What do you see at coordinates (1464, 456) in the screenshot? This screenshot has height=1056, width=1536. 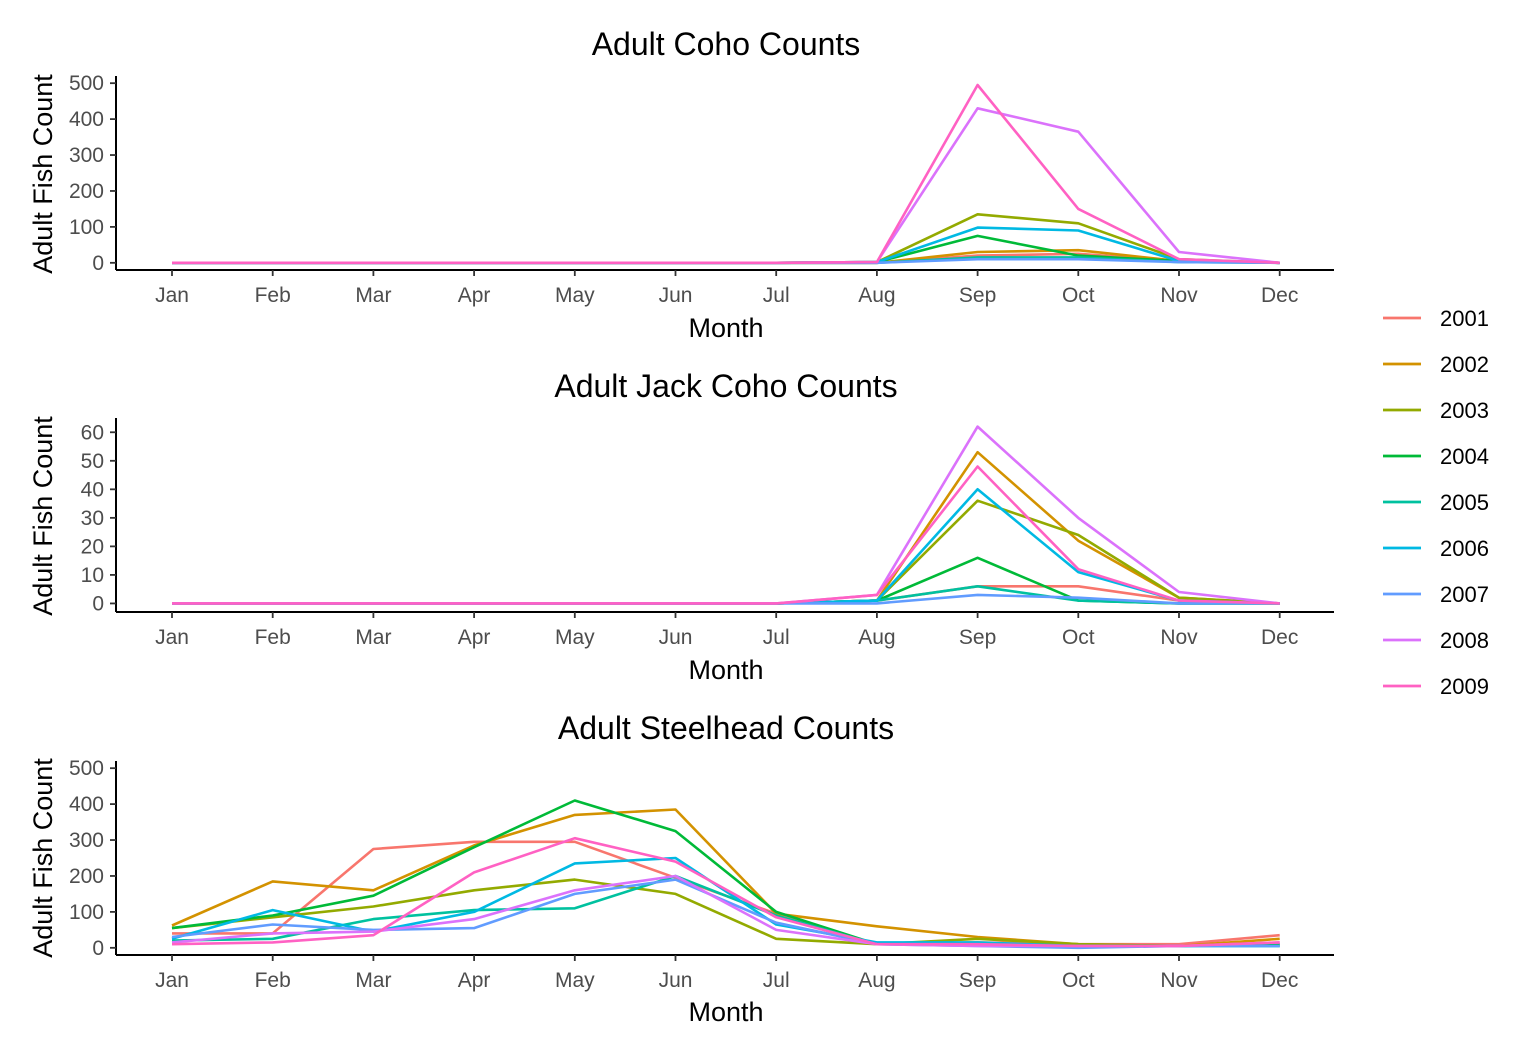 I see `legend-label: 2004` at bounding box center [1464, 456].